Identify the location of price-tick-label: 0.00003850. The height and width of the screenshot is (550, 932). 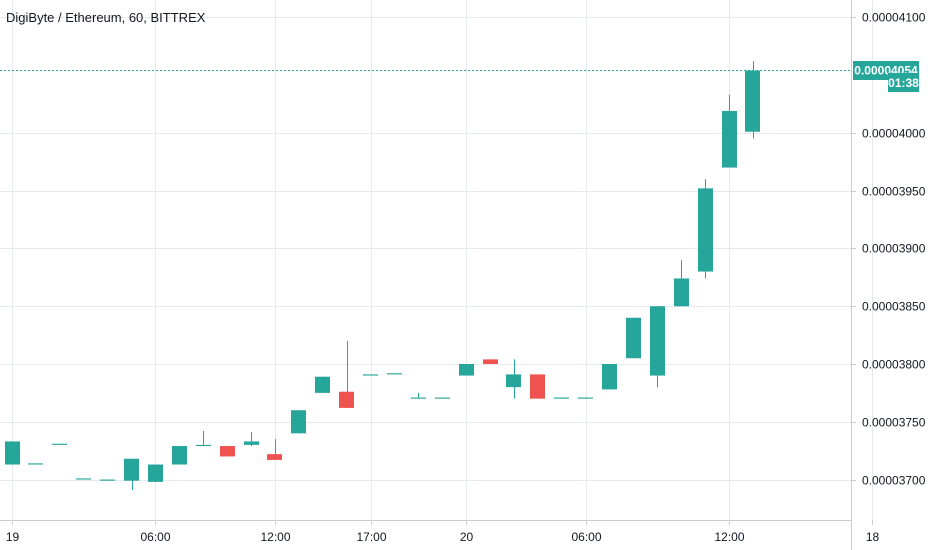
(894, 307).